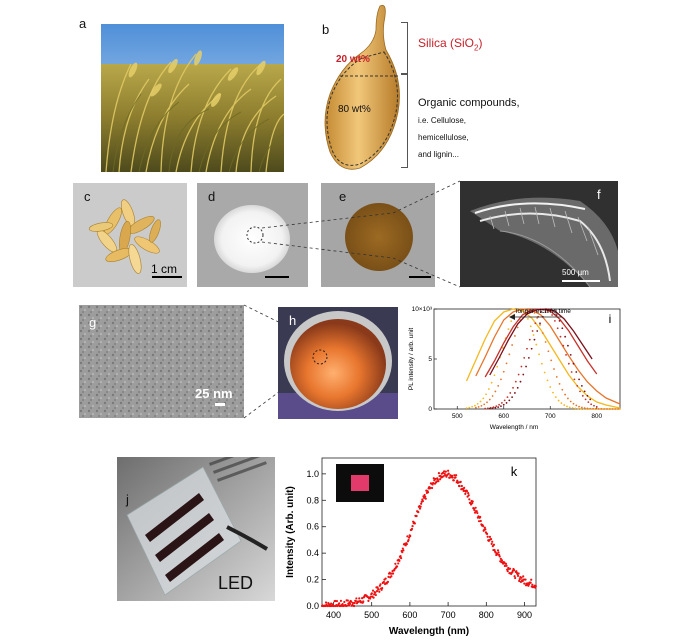 The height and width of the screenshot is (640, 699). Describe the element at coordinates (130, 235) in the screenshot. I see `rice-husks-photo` at that location.